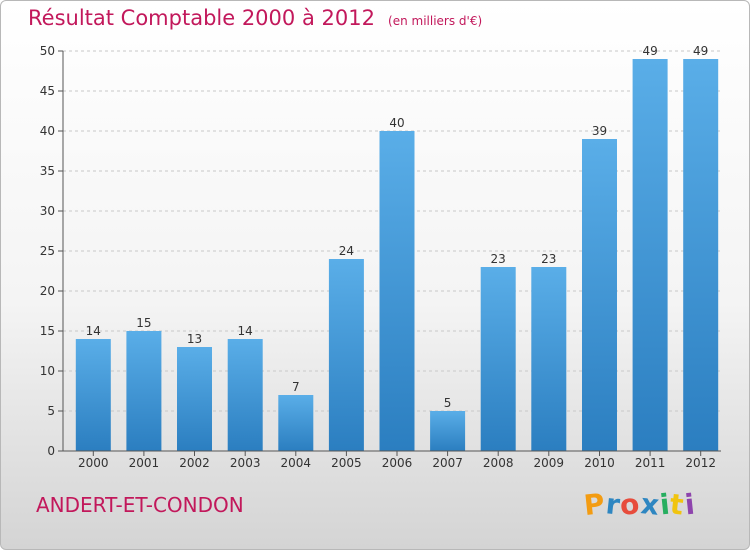 Image resolution: width=750 pixels, height=550 pixels. I want to click on data-label-2003: 14, so click(245, 331).